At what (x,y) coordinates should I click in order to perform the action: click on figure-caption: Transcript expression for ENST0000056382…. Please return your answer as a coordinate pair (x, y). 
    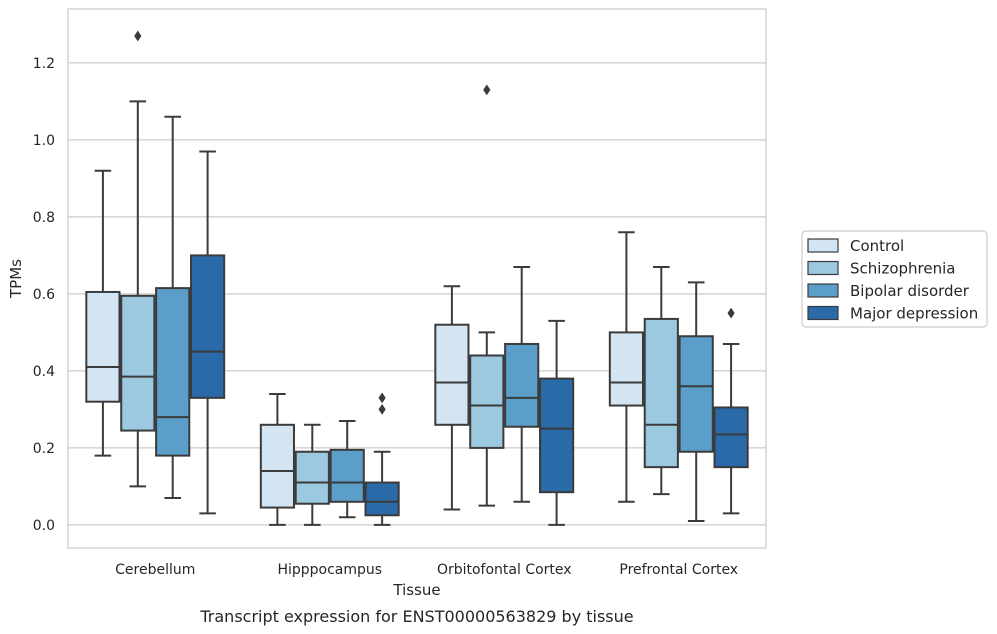
    Looking at the image, I should click on (416, 616).